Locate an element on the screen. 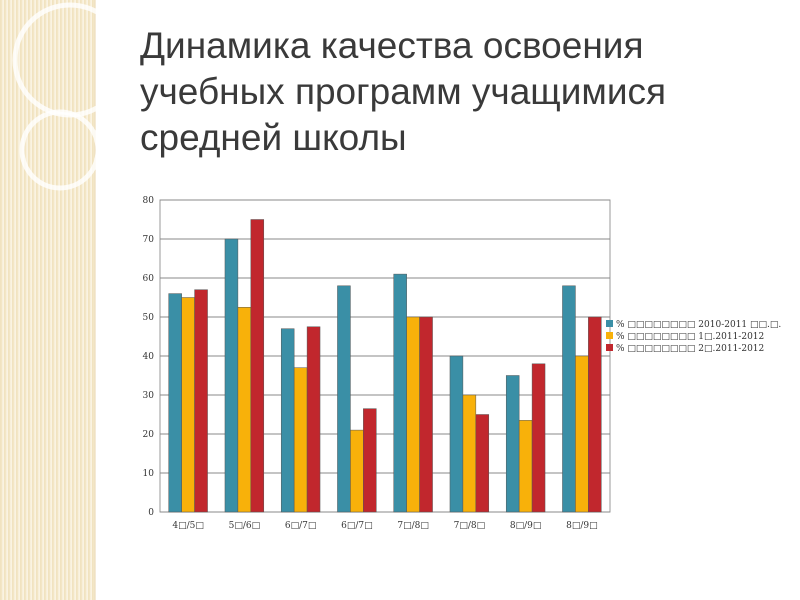  y-tick-label: 40 is located at coordinates (149, 357).